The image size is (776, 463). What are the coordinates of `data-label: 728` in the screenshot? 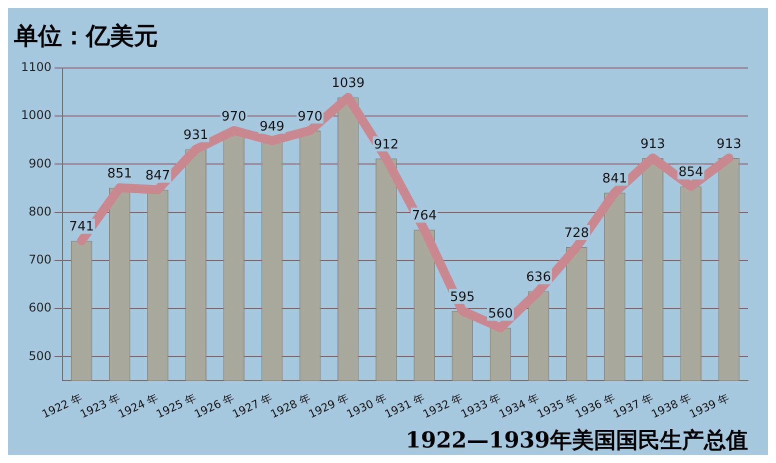 It's located at (577, 233).